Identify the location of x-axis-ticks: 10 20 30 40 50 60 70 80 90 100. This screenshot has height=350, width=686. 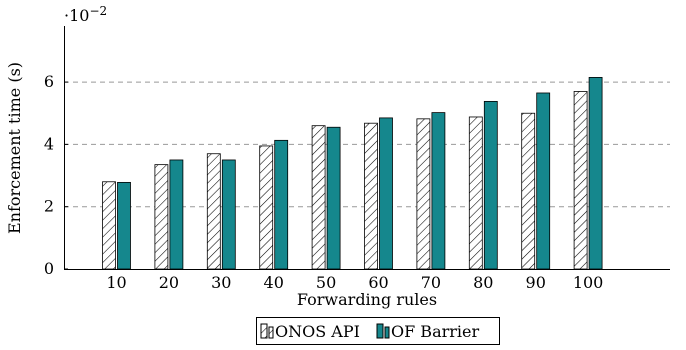
(354, 282).